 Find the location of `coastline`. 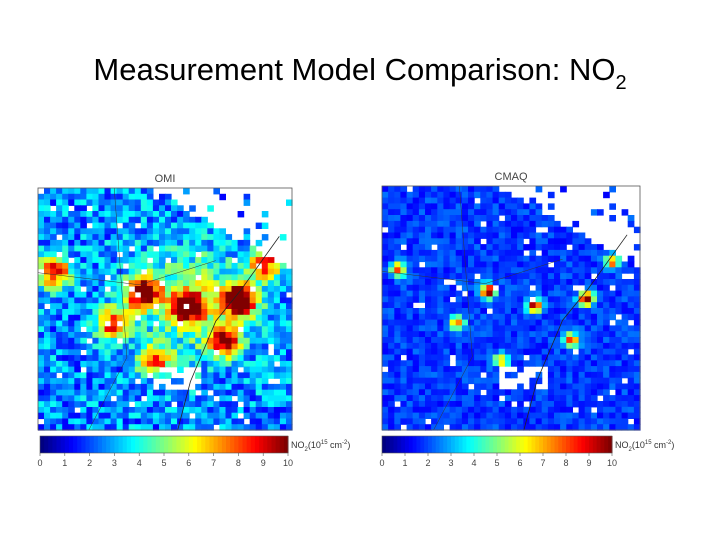

coastline is located at coordinates (575, 332).